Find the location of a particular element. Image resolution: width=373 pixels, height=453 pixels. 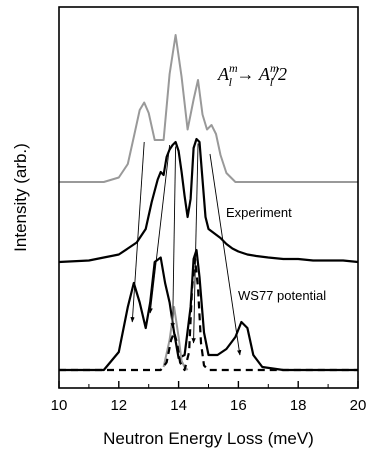

x-tick-label: 12 is located at coordinates (118, 405).